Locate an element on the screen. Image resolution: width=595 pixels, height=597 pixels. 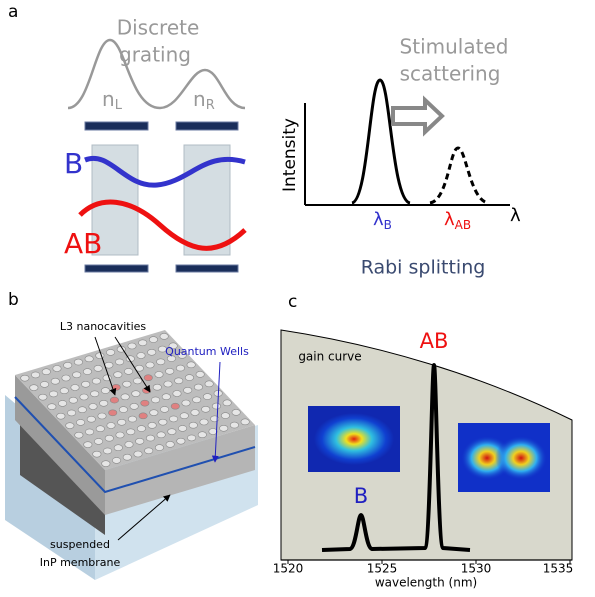
annotation: L3 nanocavities is located at coordinates (103, 326).